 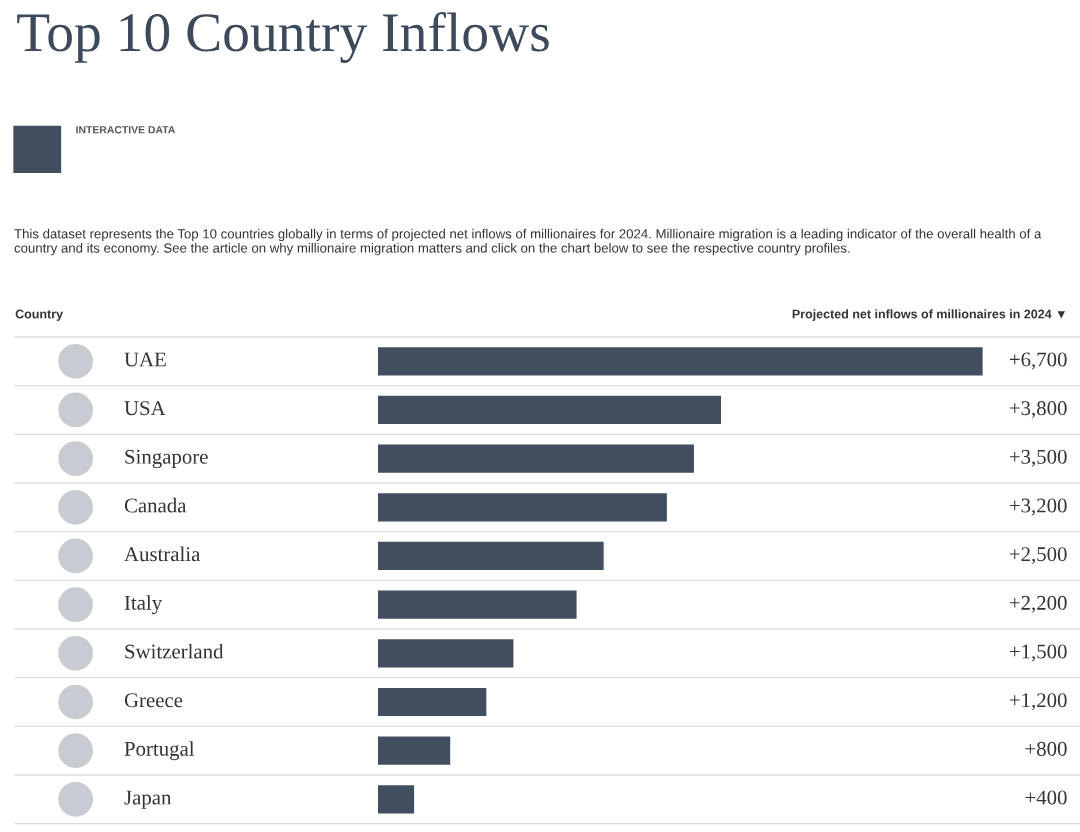 I want to click on y-tick-label: Canada, so click(x=155, y=505).